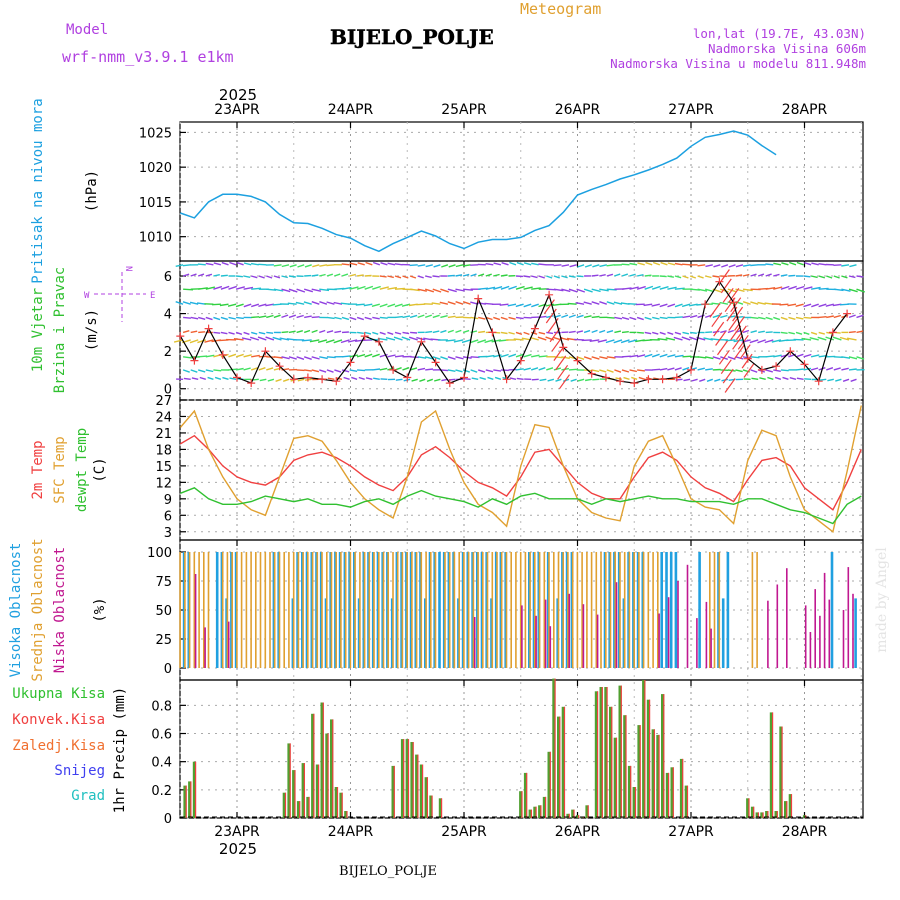 This screenshot has width=900, height=900. Describe the element at coordinates (522, 636) in the screenshot. I see `low-cloud-bar` at that location.